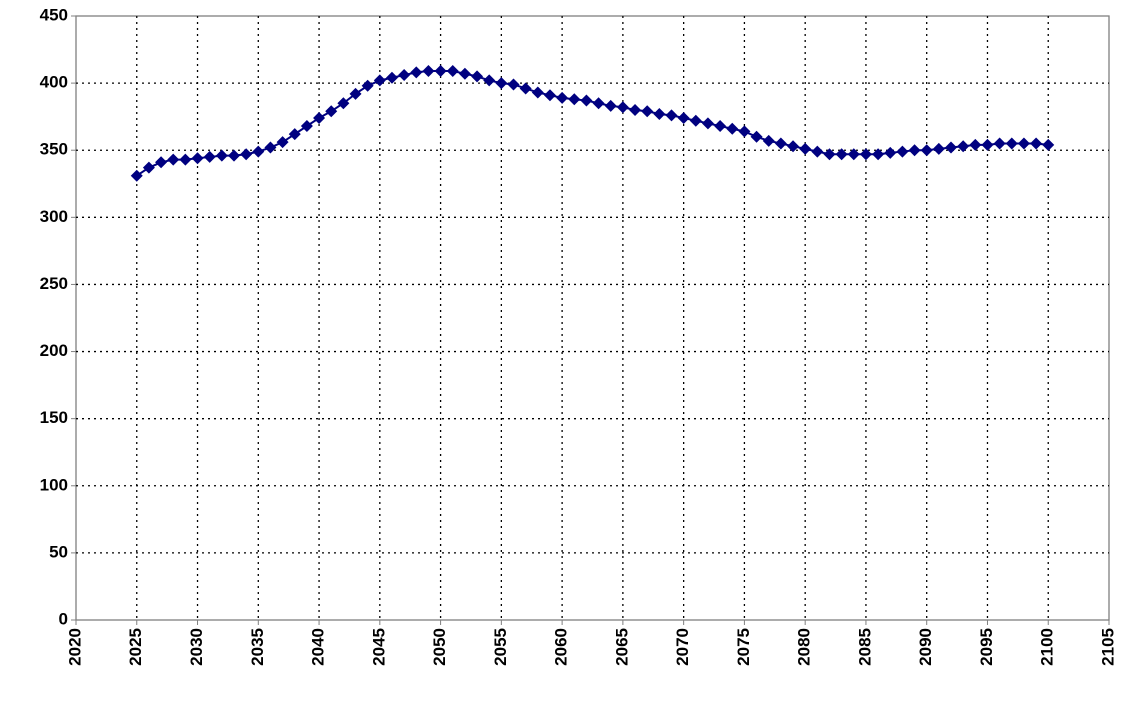 This screenshot has width=1122, height=704. I want to click on x-tick-label: 2035, so click(257, 647).